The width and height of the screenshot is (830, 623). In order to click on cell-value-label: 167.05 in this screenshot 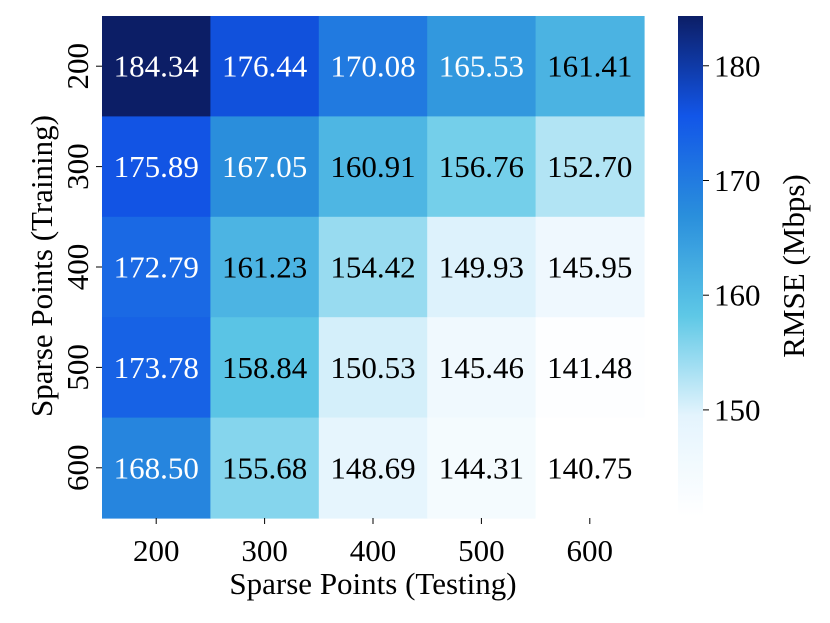, I will do `click(264, 166)`.